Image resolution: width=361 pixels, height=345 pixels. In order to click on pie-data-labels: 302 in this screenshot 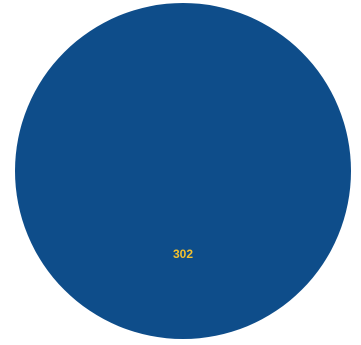, I will do `click(183, 254)`.